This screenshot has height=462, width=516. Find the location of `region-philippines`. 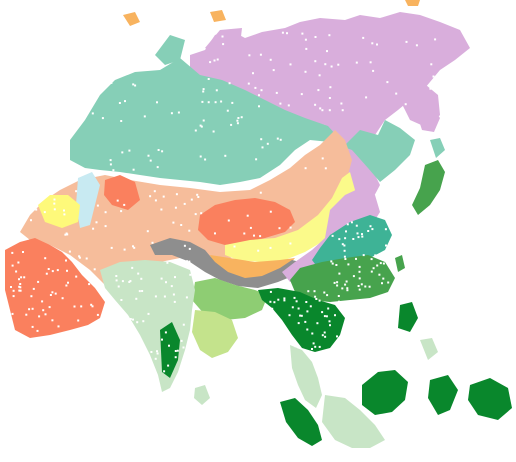

region-philippines is located at coordinates (408, 317).